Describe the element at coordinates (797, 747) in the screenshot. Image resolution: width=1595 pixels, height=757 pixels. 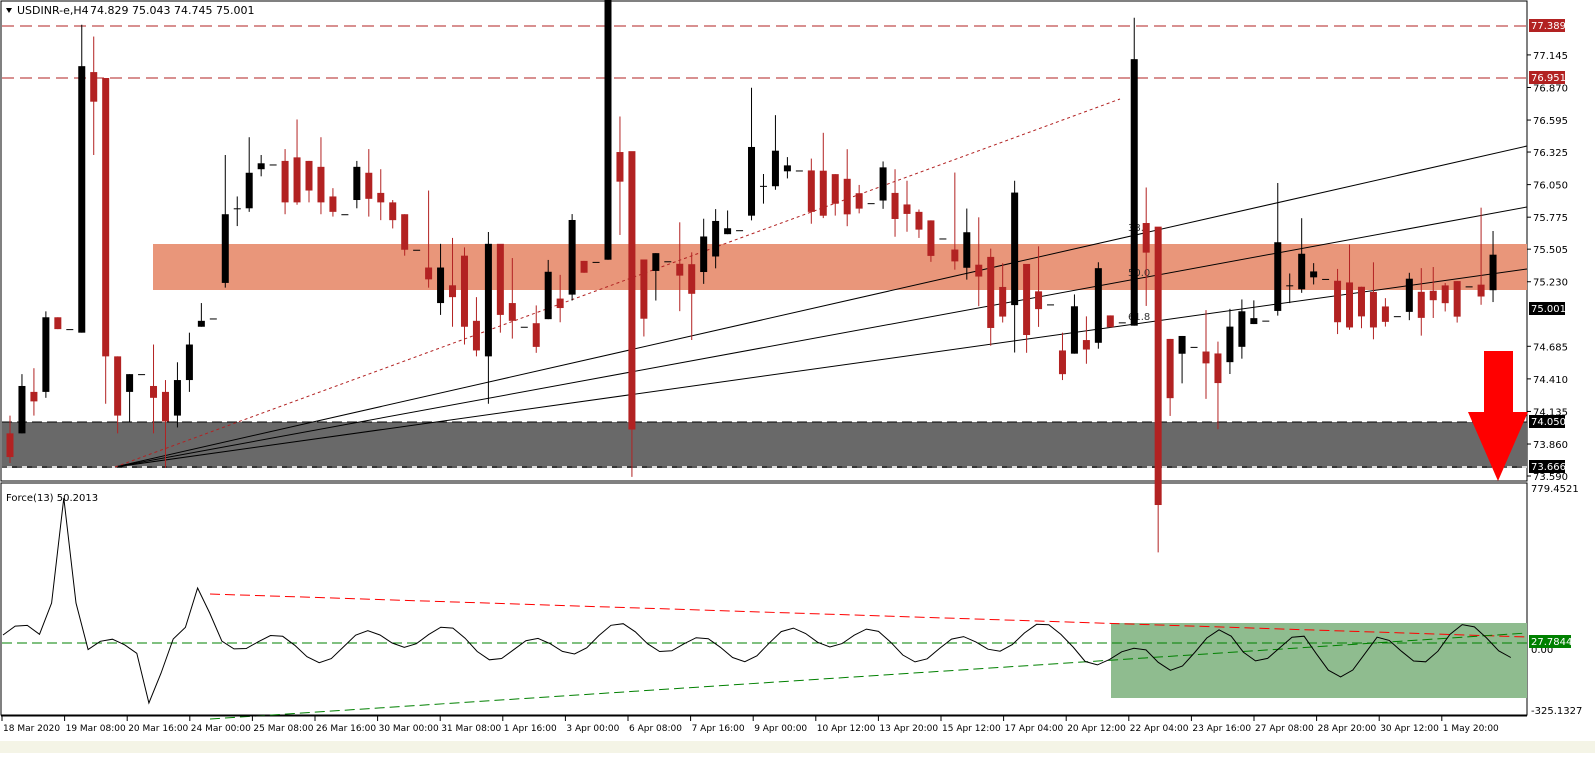
I see `status-strip` at that location.